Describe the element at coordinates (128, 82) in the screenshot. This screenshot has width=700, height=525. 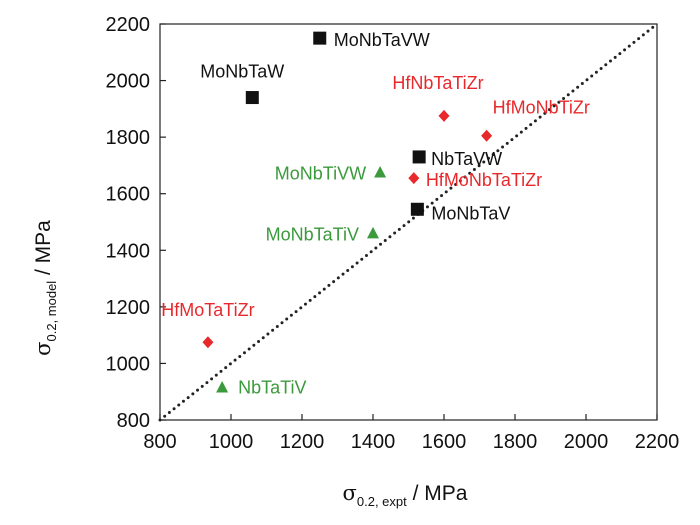
I see `y-tick-label: 2000` at that location.